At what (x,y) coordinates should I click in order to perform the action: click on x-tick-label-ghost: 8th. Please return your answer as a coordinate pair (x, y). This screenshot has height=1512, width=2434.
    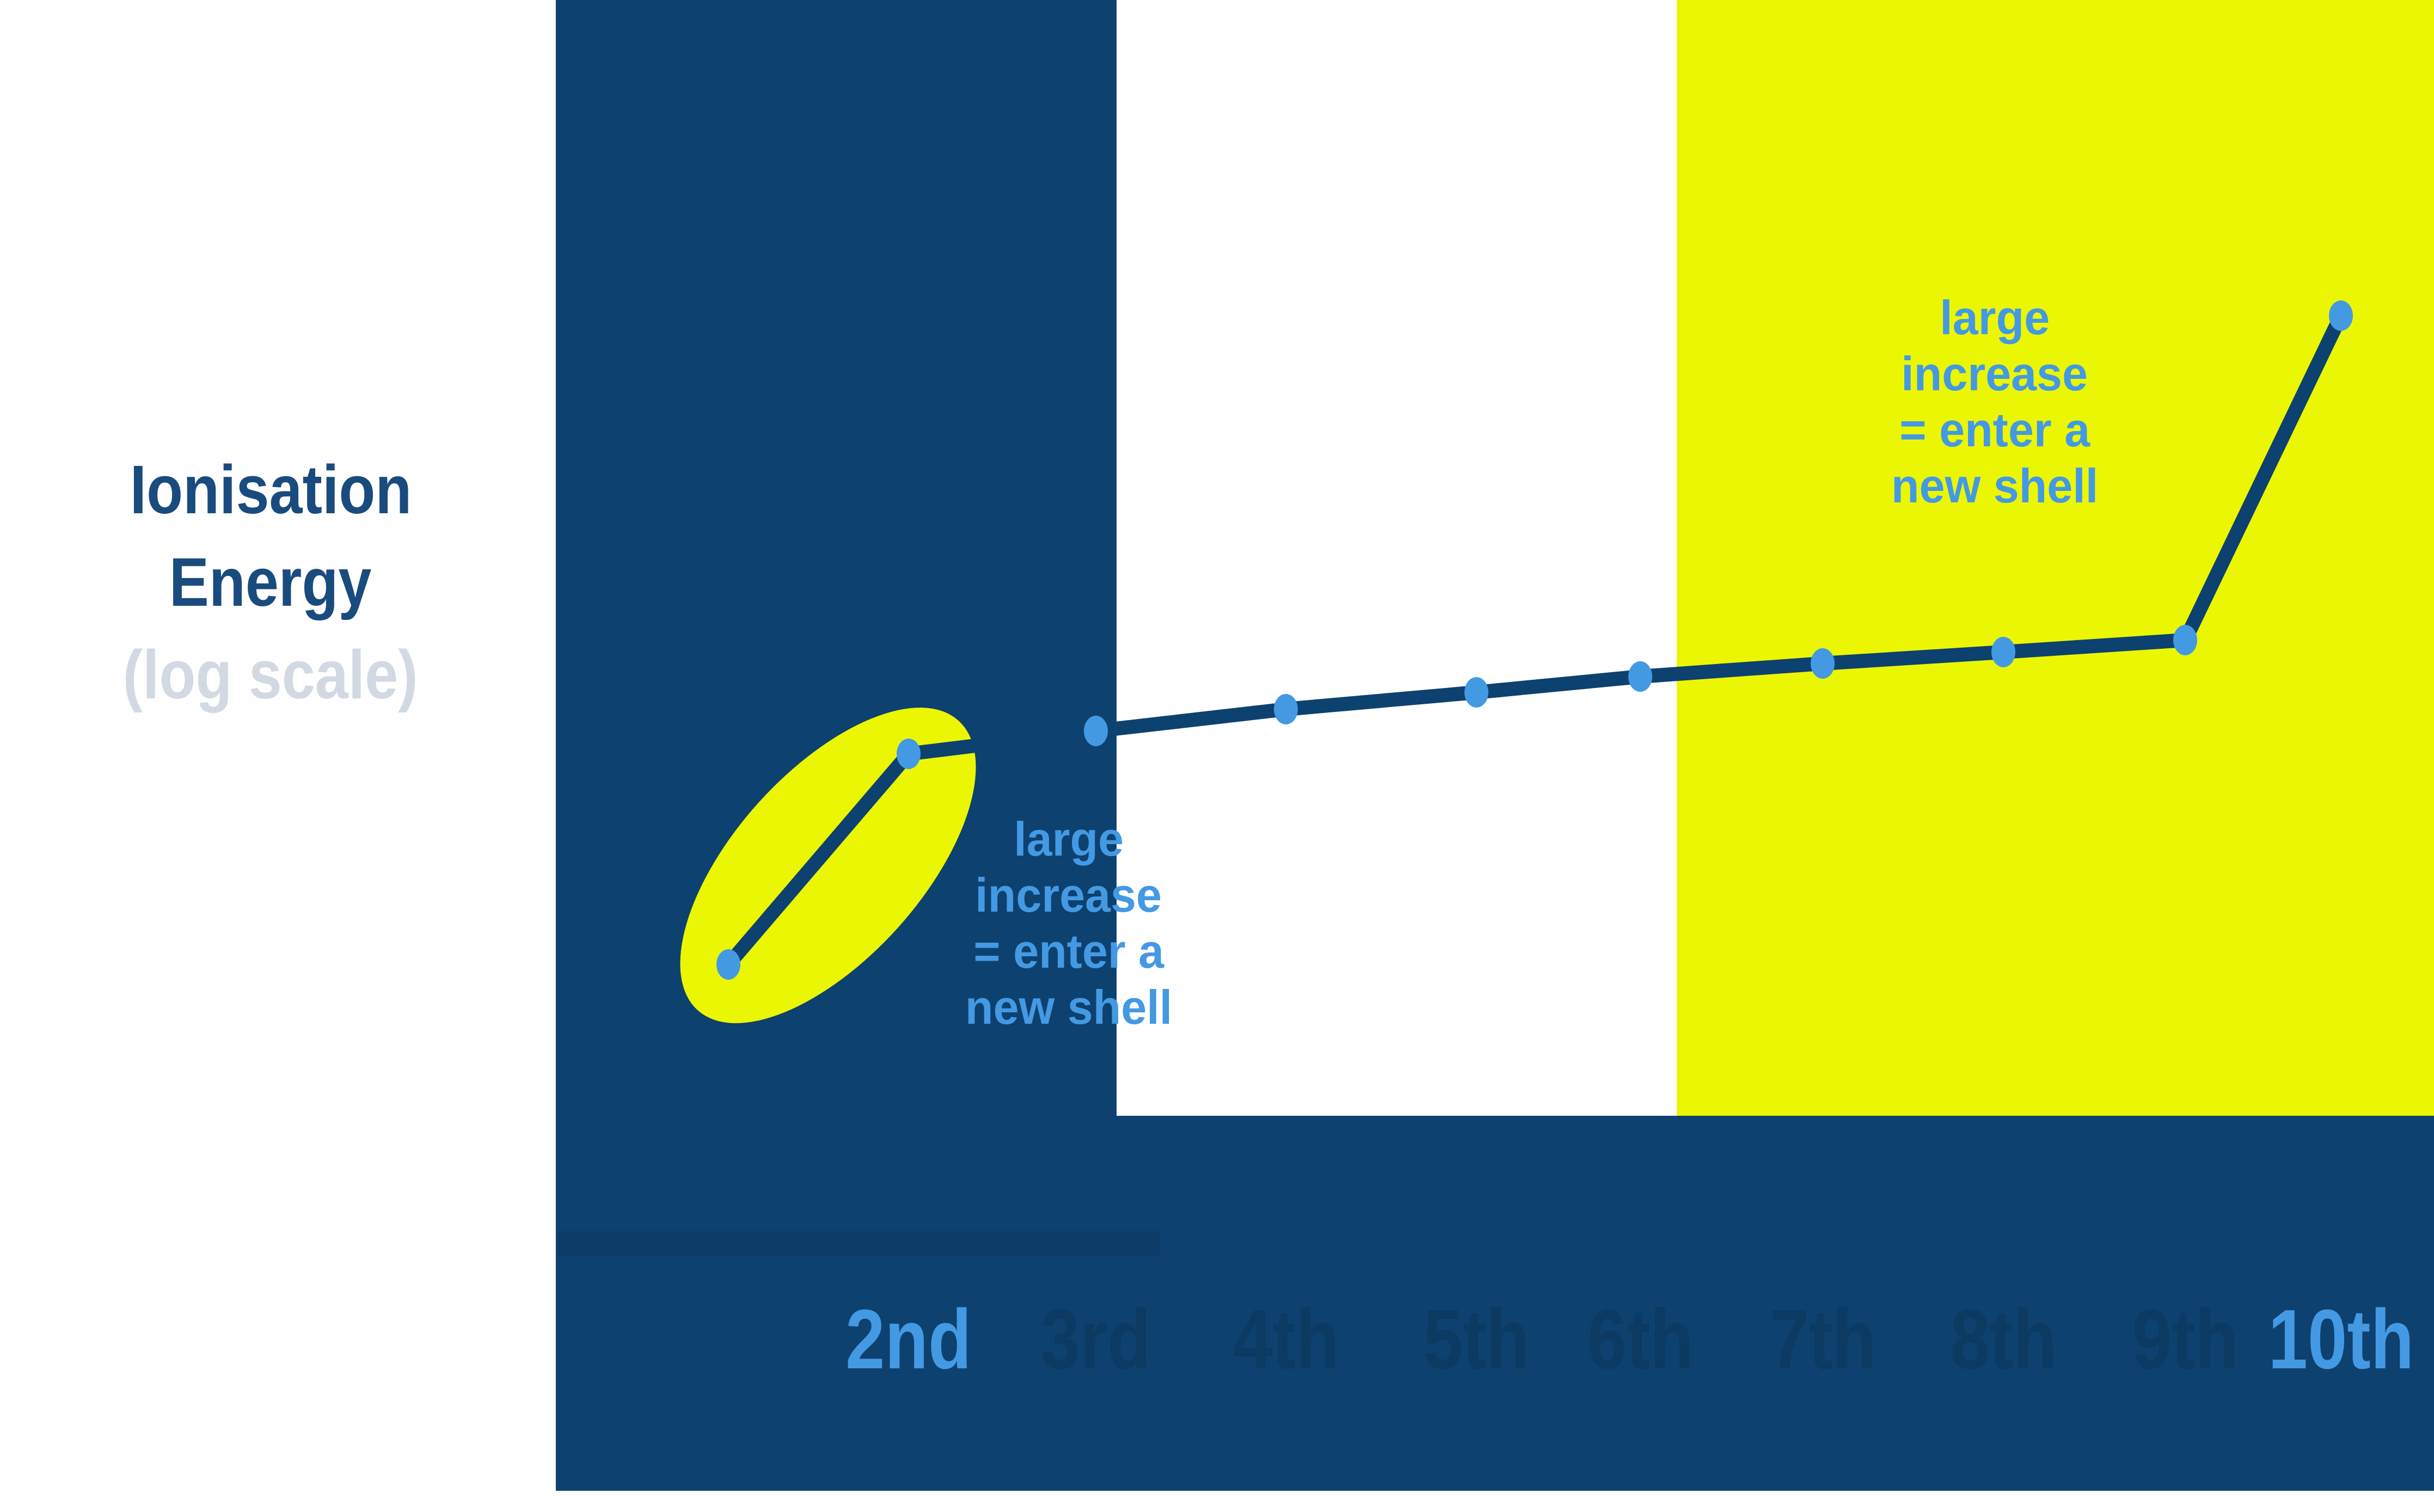
    Looking at the image, I should click on (2004, 1339).